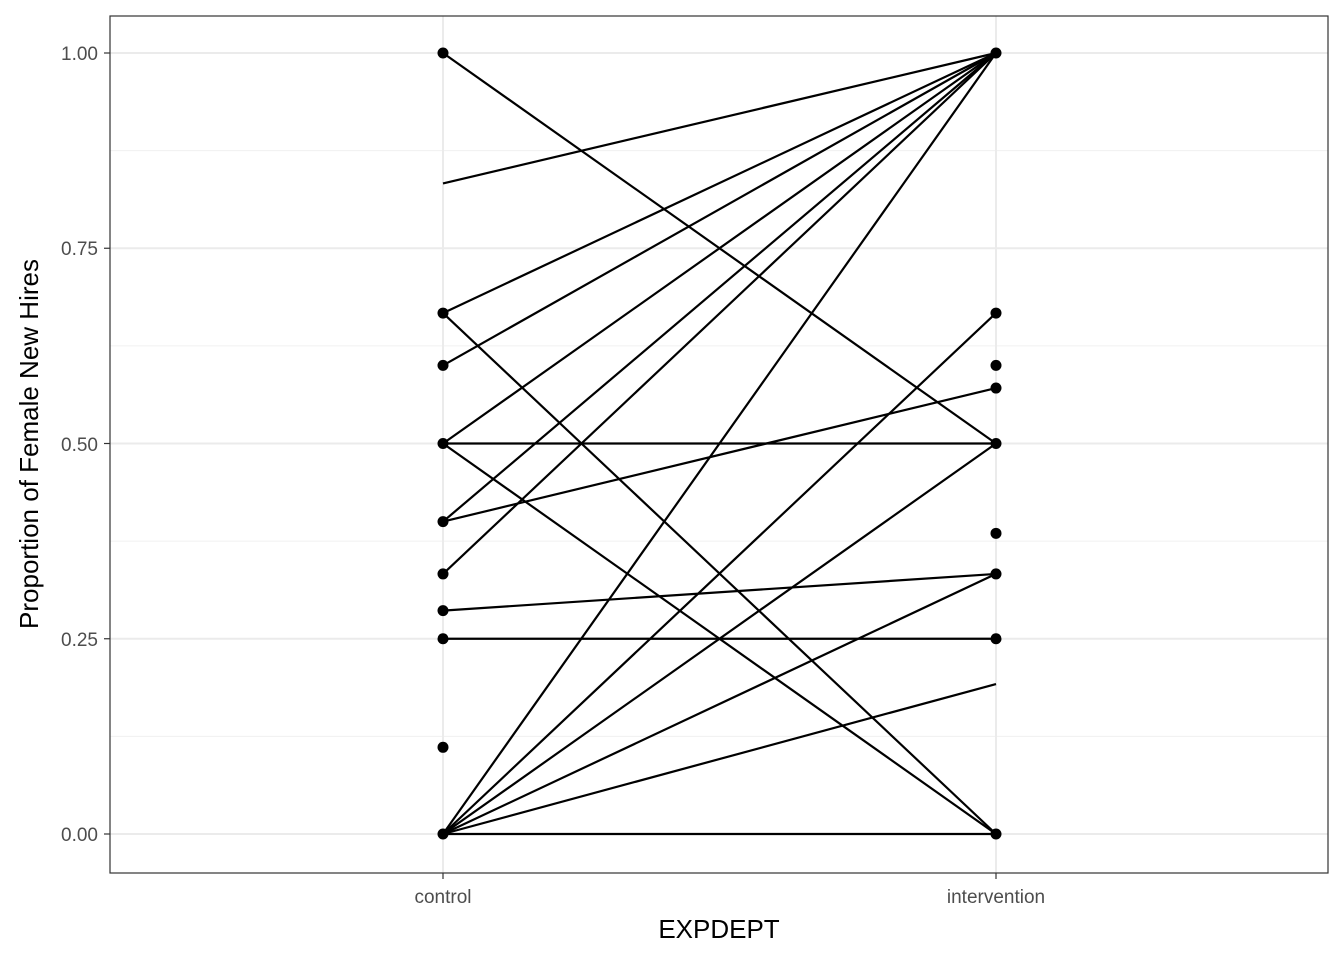  Describe the element at coordinates (79, 640) in the screenshot. I see `y-tick-label-1: 0.25` at that location.